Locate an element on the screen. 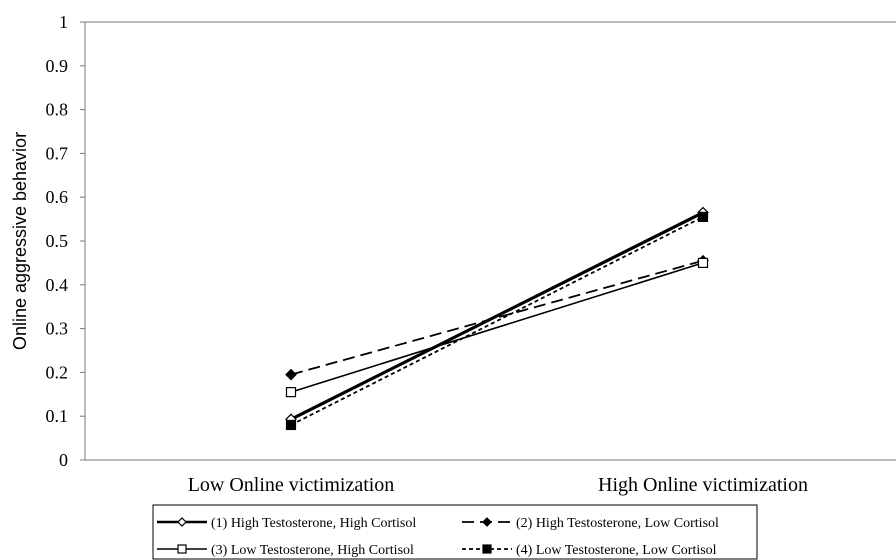  legend-box is located at coordinates (455, 532).